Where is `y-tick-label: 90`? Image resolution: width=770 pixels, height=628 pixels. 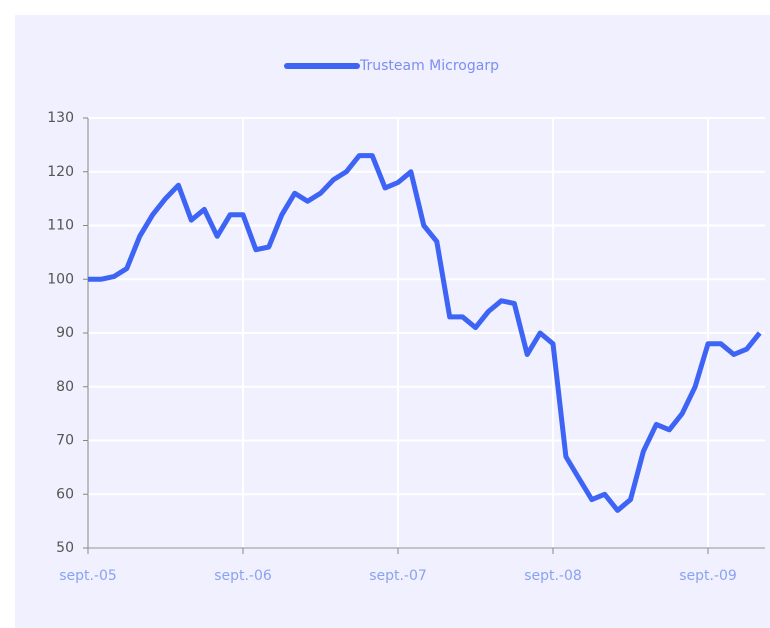
y-tick-label: 90 is located at coordinates (65, 333).